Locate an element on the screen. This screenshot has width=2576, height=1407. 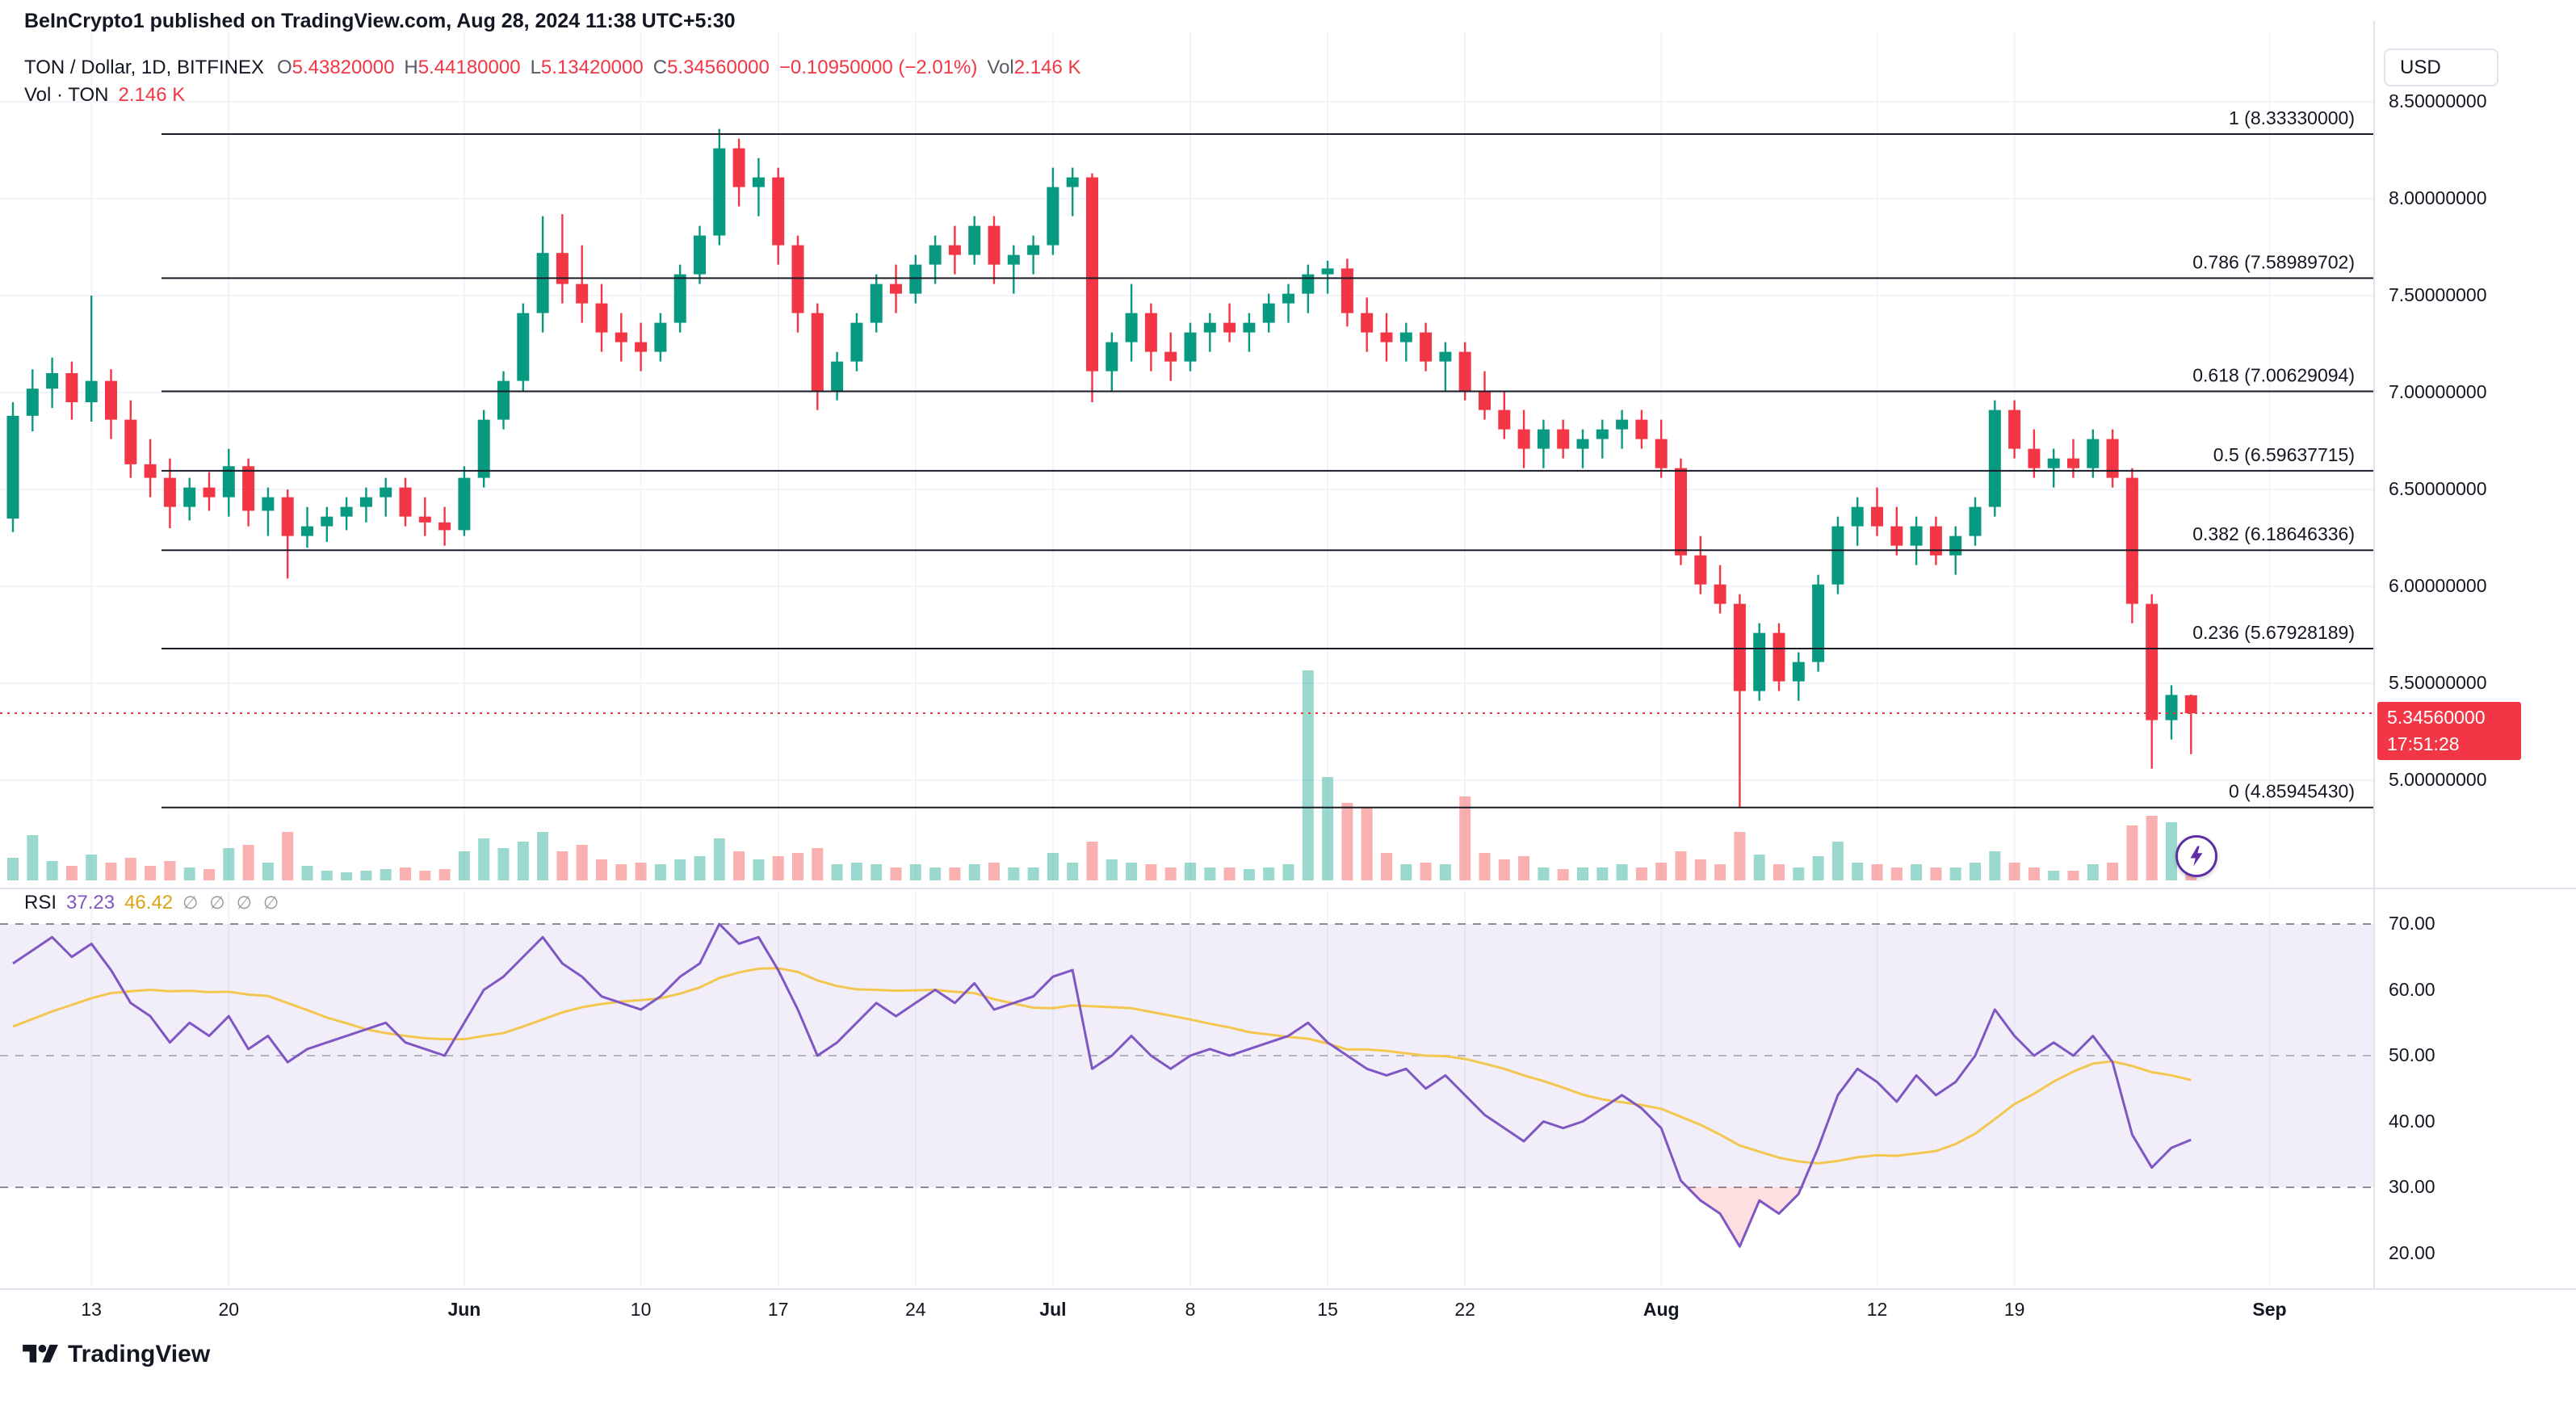
time-axis-label-8: 8 is located at coordinates (1190, 1310).